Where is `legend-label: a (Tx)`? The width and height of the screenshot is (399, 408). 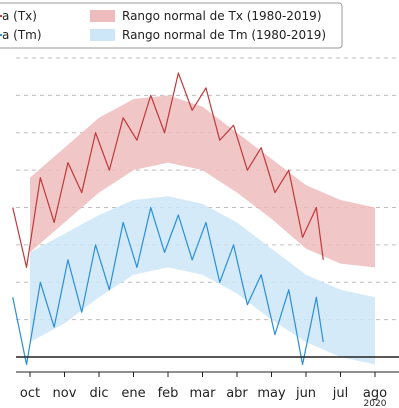
legend-label: a (Tx) is located at coordinates (19, 16).